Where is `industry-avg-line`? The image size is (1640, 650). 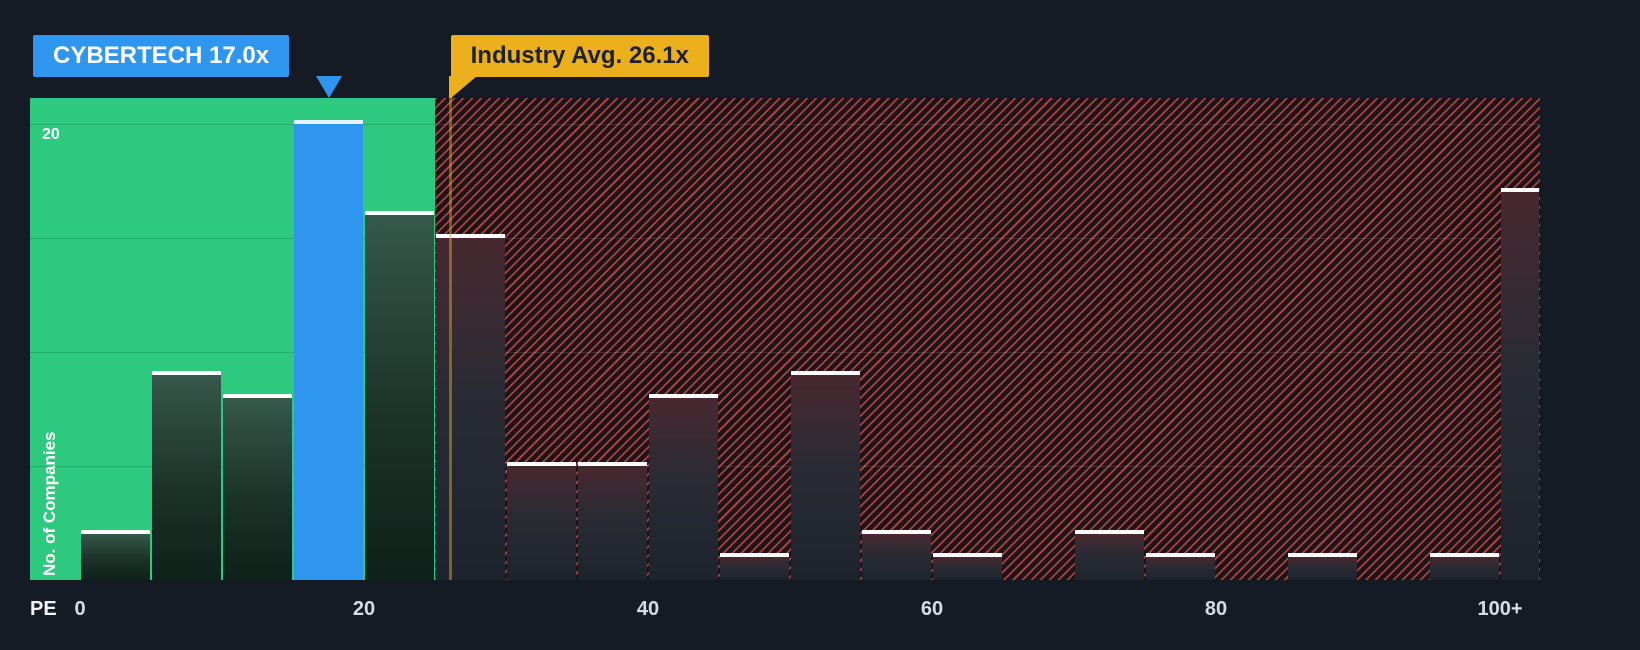 industry-avg-line is located at coordinates (451, 328).